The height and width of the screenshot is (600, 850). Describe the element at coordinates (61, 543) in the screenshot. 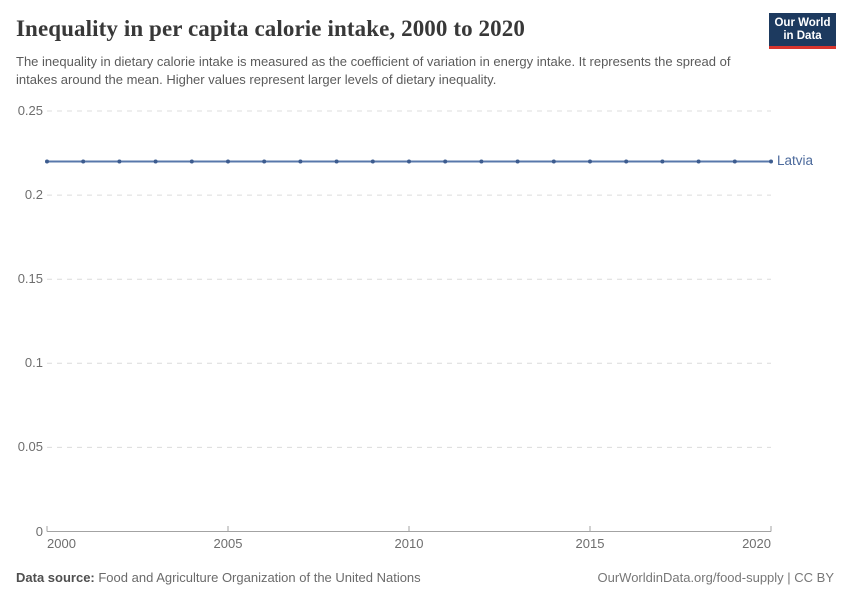

I see `x-axis-label: 2000` at that location.